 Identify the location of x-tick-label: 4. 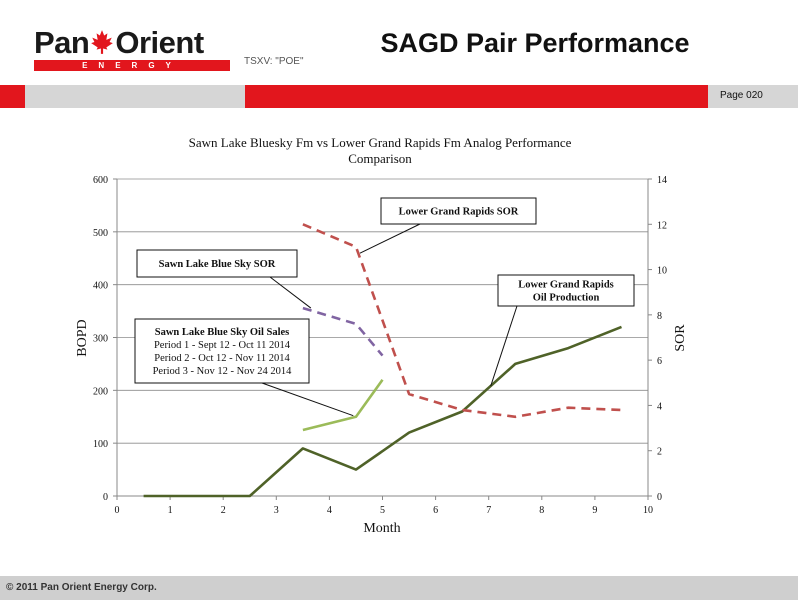
(329, 510).